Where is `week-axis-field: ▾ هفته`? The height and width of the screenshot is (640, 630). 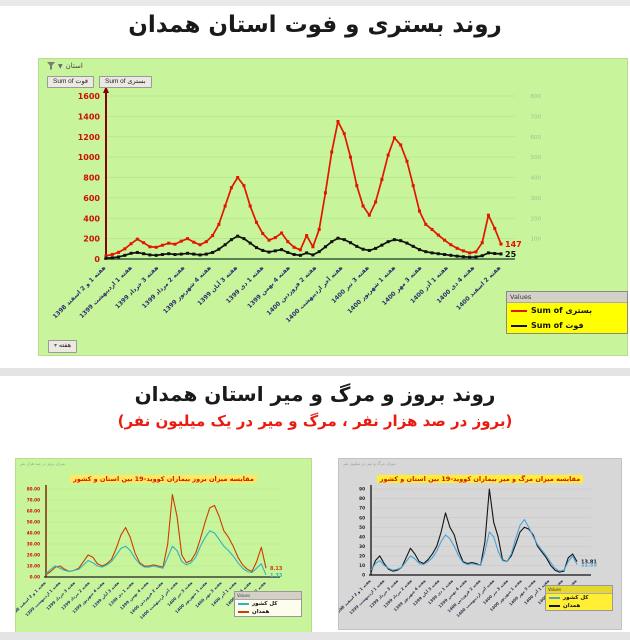 week-axis-field: ▾ هفته is located at coordinates (62, 346).